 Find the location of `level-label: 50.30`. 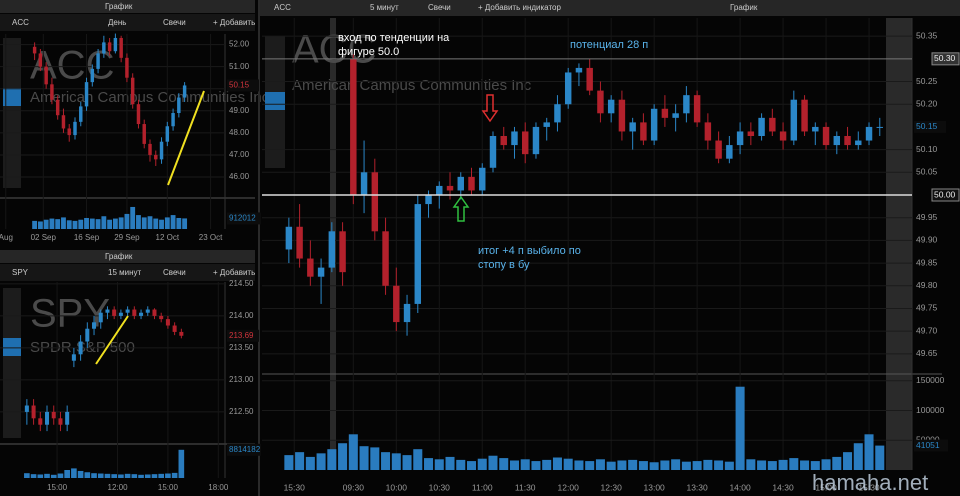

level-label: 50.30 is located at coordinates (945, 58).